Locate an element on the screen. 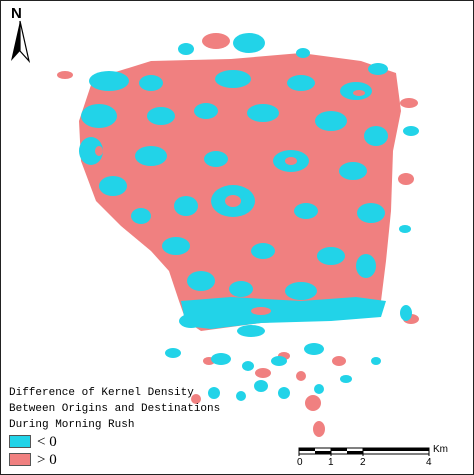  legend-item-negative: < 0 is located at coordinates (129, 442).